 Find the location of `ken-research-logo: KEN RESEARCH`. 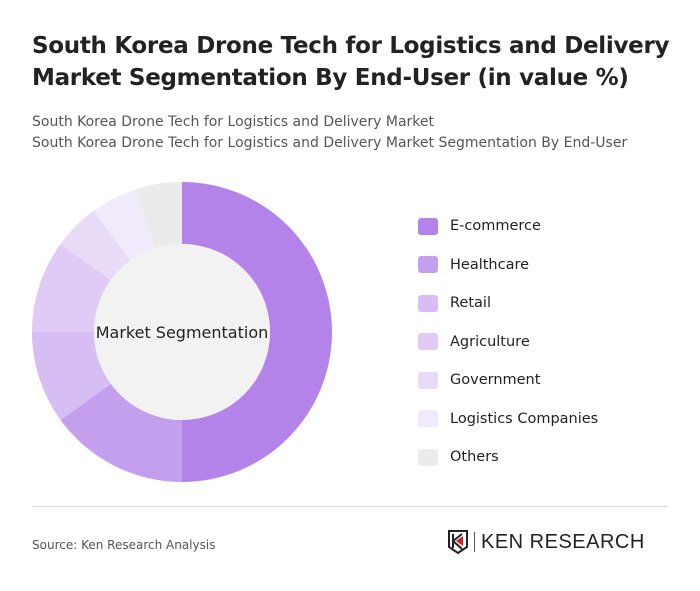

ken-research-logo: KEN RESEARCH is located at coordinates (546, 542).